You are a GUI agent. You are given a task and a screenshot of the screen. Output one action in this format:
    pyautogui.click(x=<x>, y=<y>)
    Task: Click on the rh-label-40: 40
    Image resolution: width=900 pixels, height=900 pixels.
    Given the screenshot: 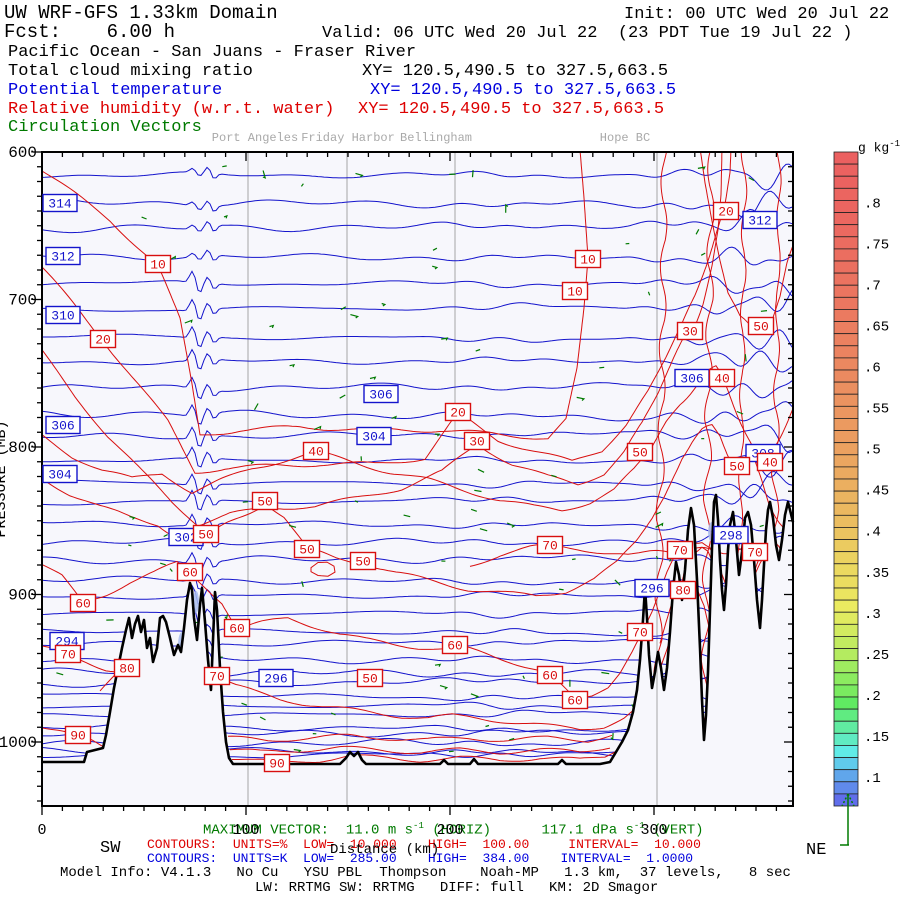 What is the action you would take?
    pyautogui.click(x=770, y=462)
    